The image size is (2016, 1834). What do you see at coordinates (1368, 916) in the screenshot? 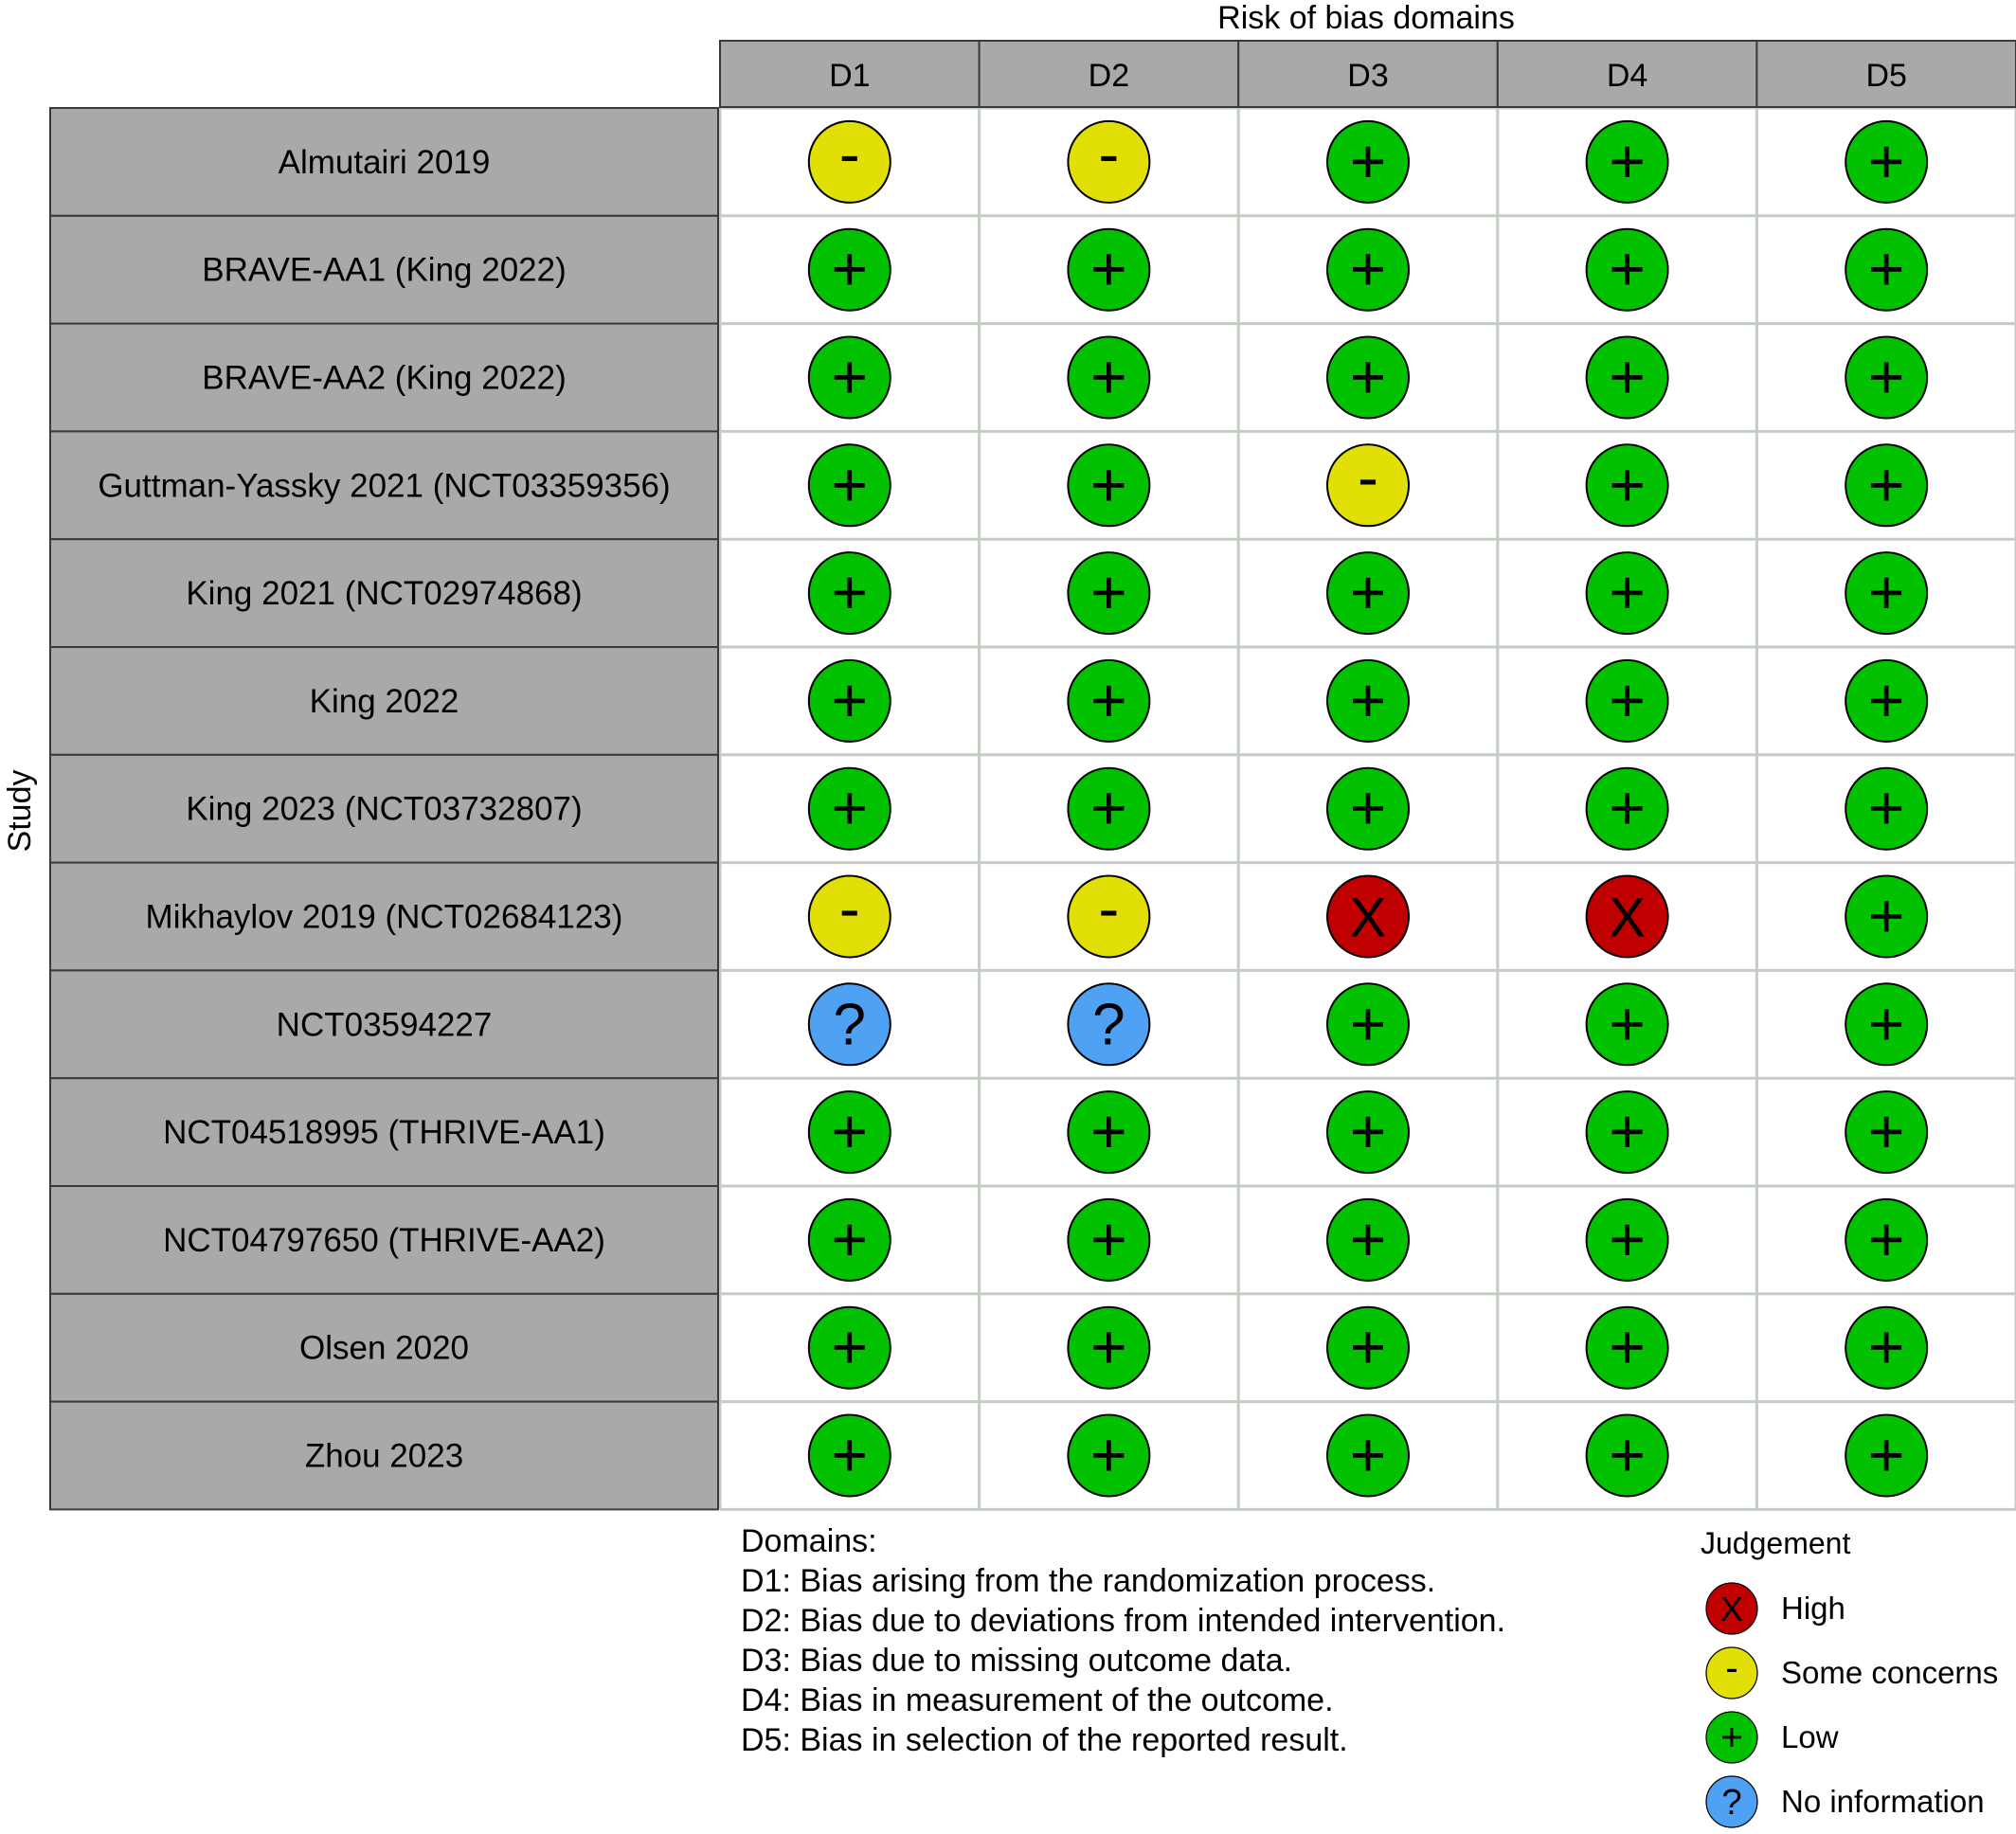
I see `judgement-mark: X` at bounding box center [1368, 916].